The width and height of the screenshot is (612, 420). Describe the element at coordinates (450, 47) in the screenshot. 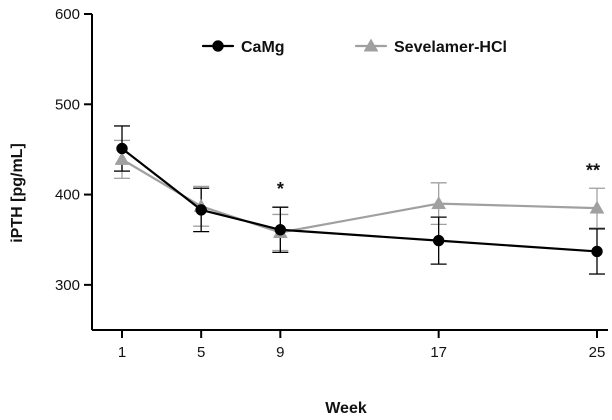

I see `legend-sevelamer-hcl-label: Sevelamer-HCl` at that location.